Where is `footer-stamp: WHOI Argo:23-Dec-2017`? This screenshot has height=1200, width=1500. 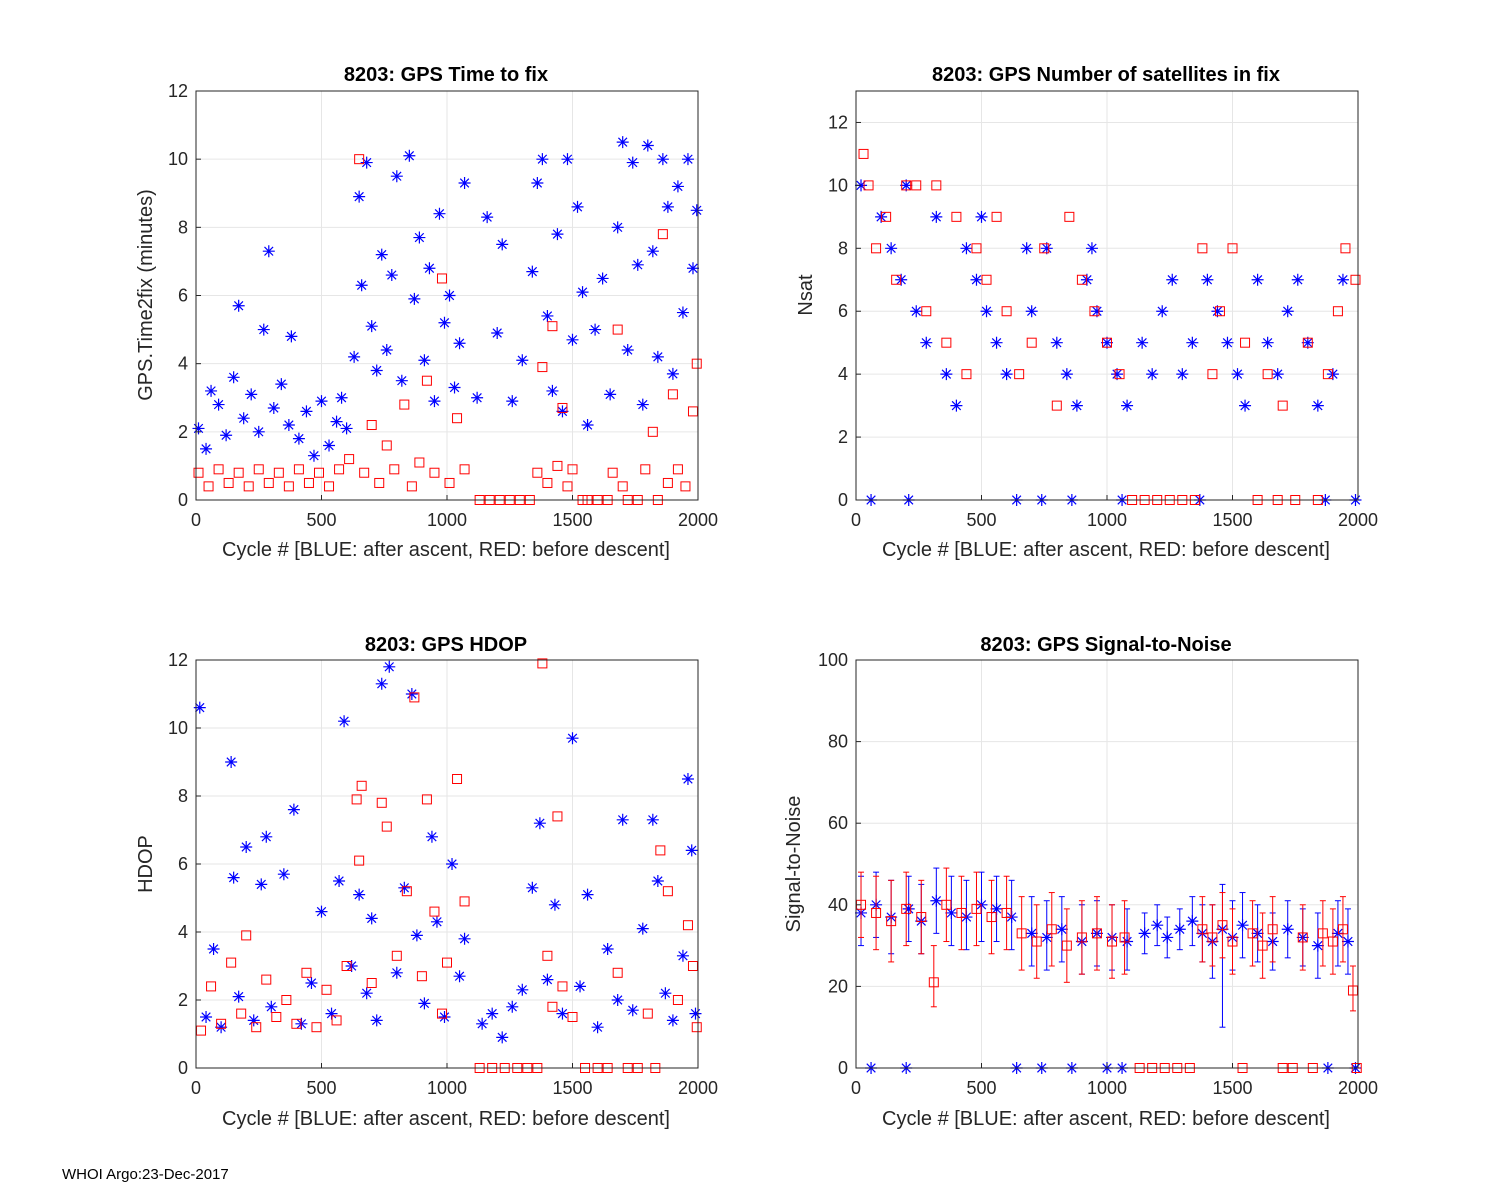
footer-stamp: WHOI Argo:23-Dec-2017 is located at coordinates (145, 1174).